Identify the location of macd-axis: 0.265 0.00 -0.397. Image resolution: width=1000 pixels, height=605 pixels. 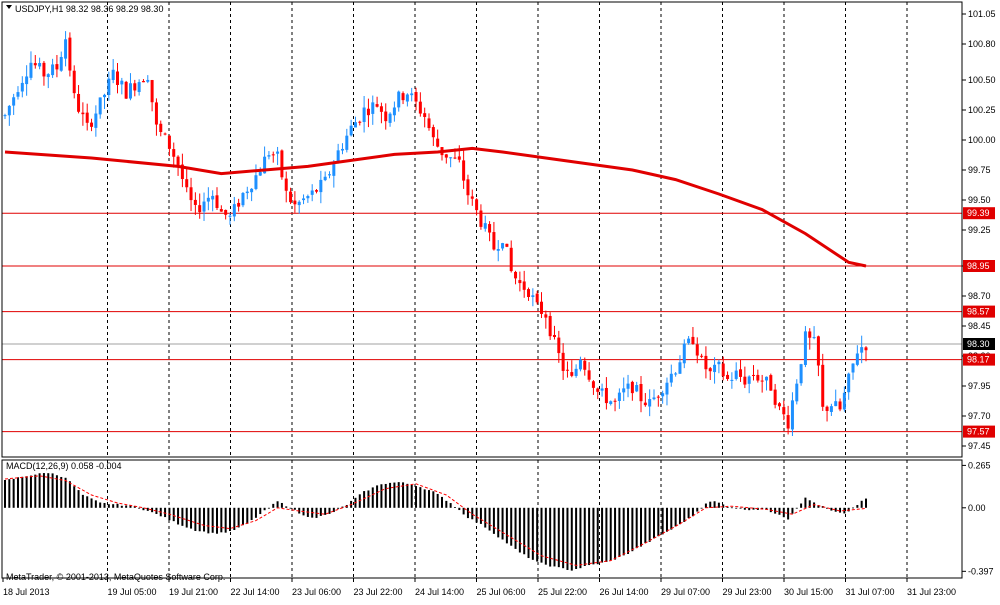
(978, 518).